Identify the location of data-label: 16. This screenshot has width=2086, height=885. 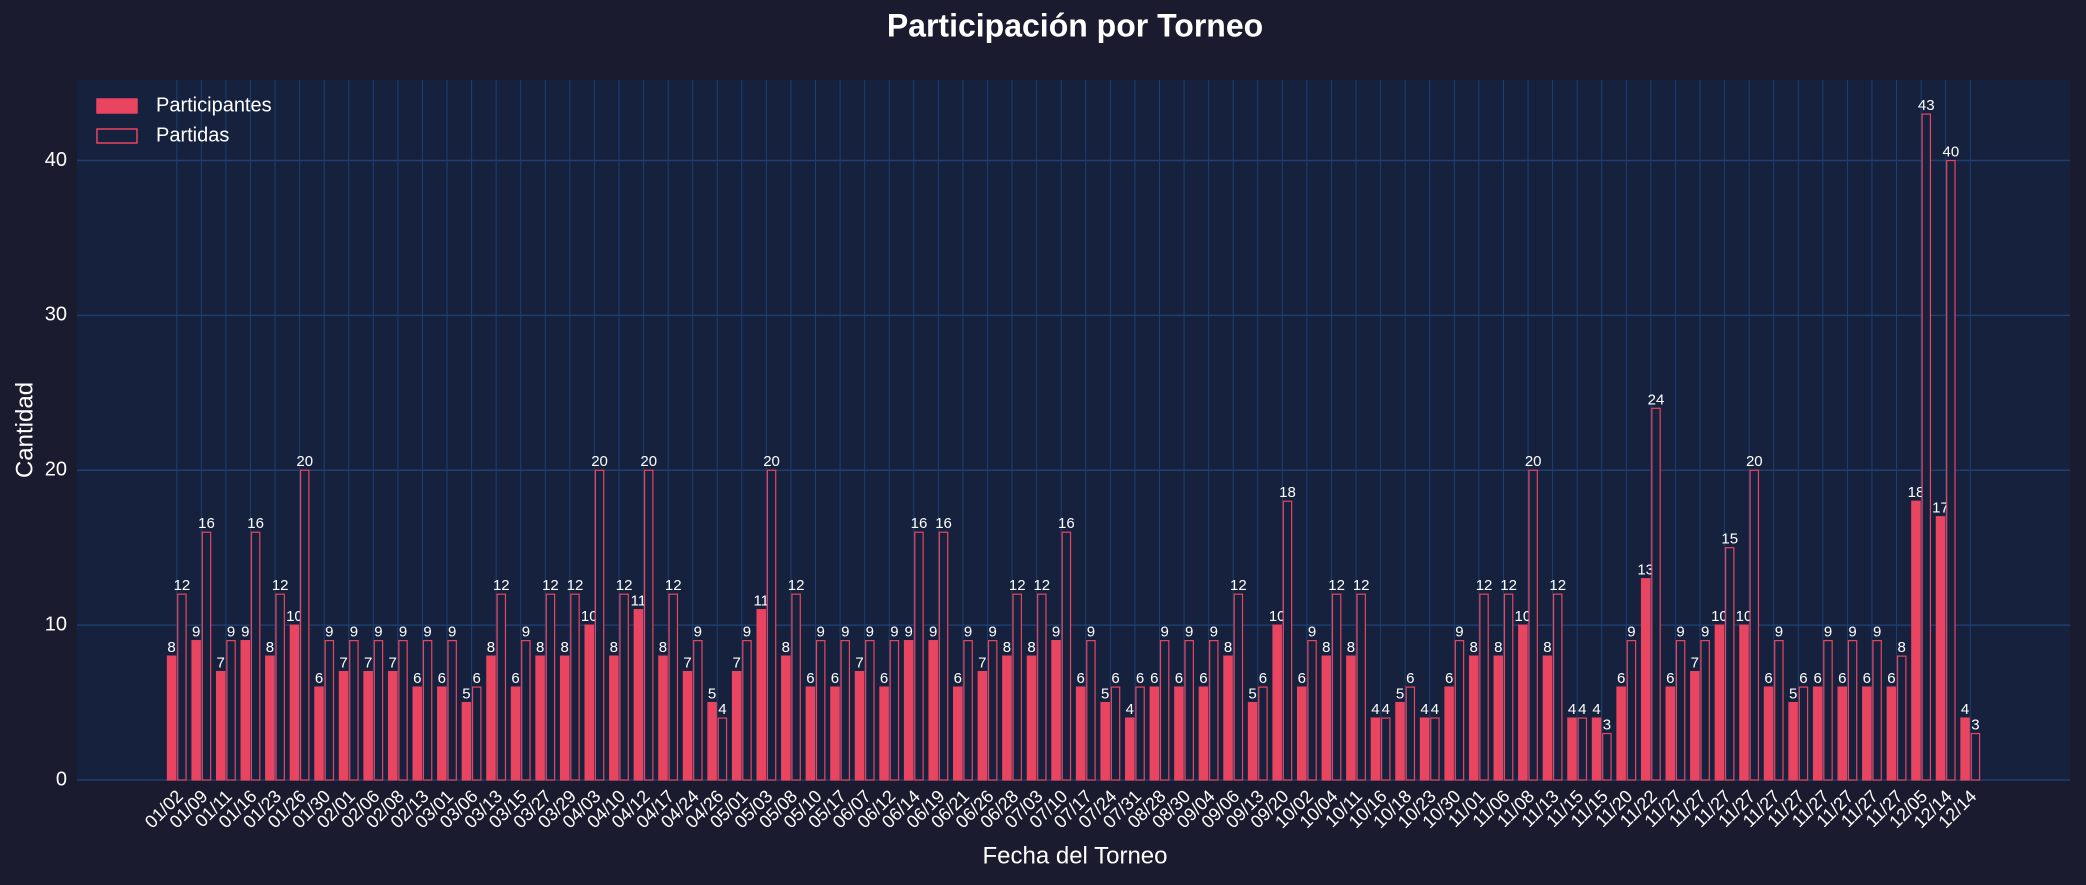
(919, 523).